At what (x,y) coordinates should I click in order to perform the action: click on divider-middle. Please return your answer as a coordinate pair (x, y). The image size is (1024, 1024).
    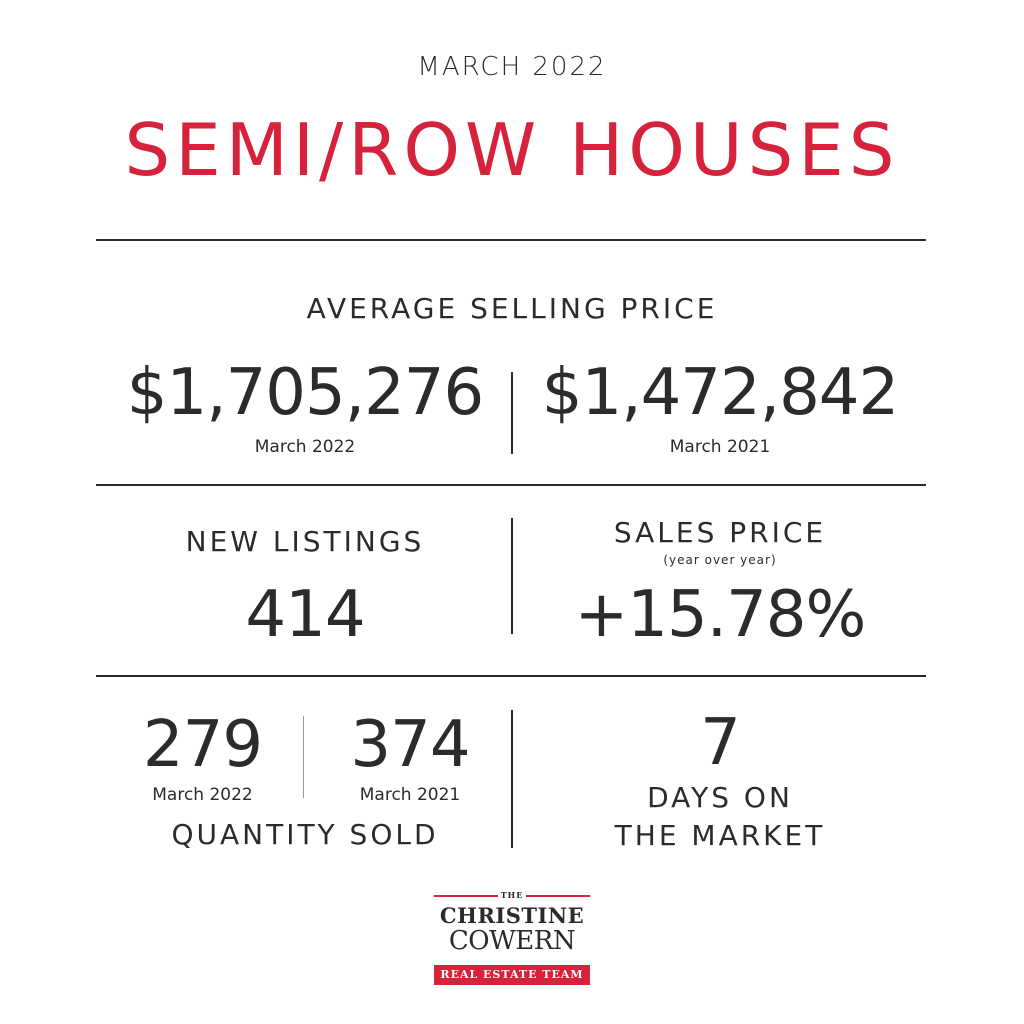
    Looking at the image, I should click on (511, 485).